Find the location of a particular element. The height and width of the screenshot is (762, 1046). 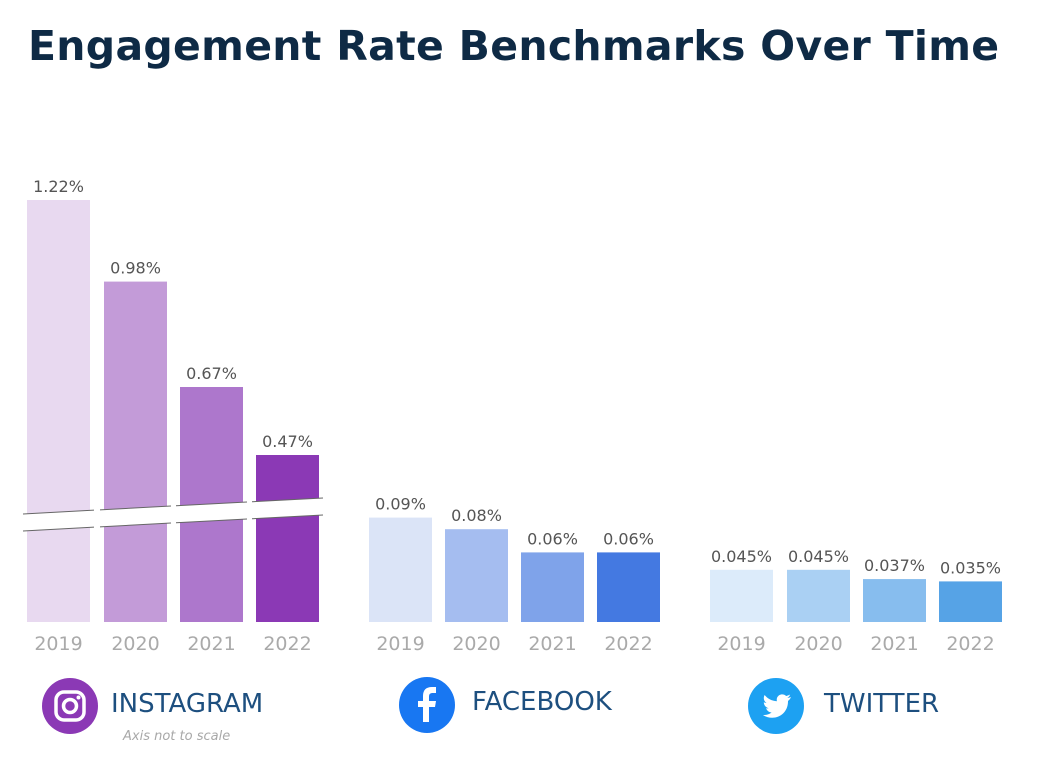

chart-title: Engagement Rate Benchmarks Over Time is located at coordinates (514, 46).